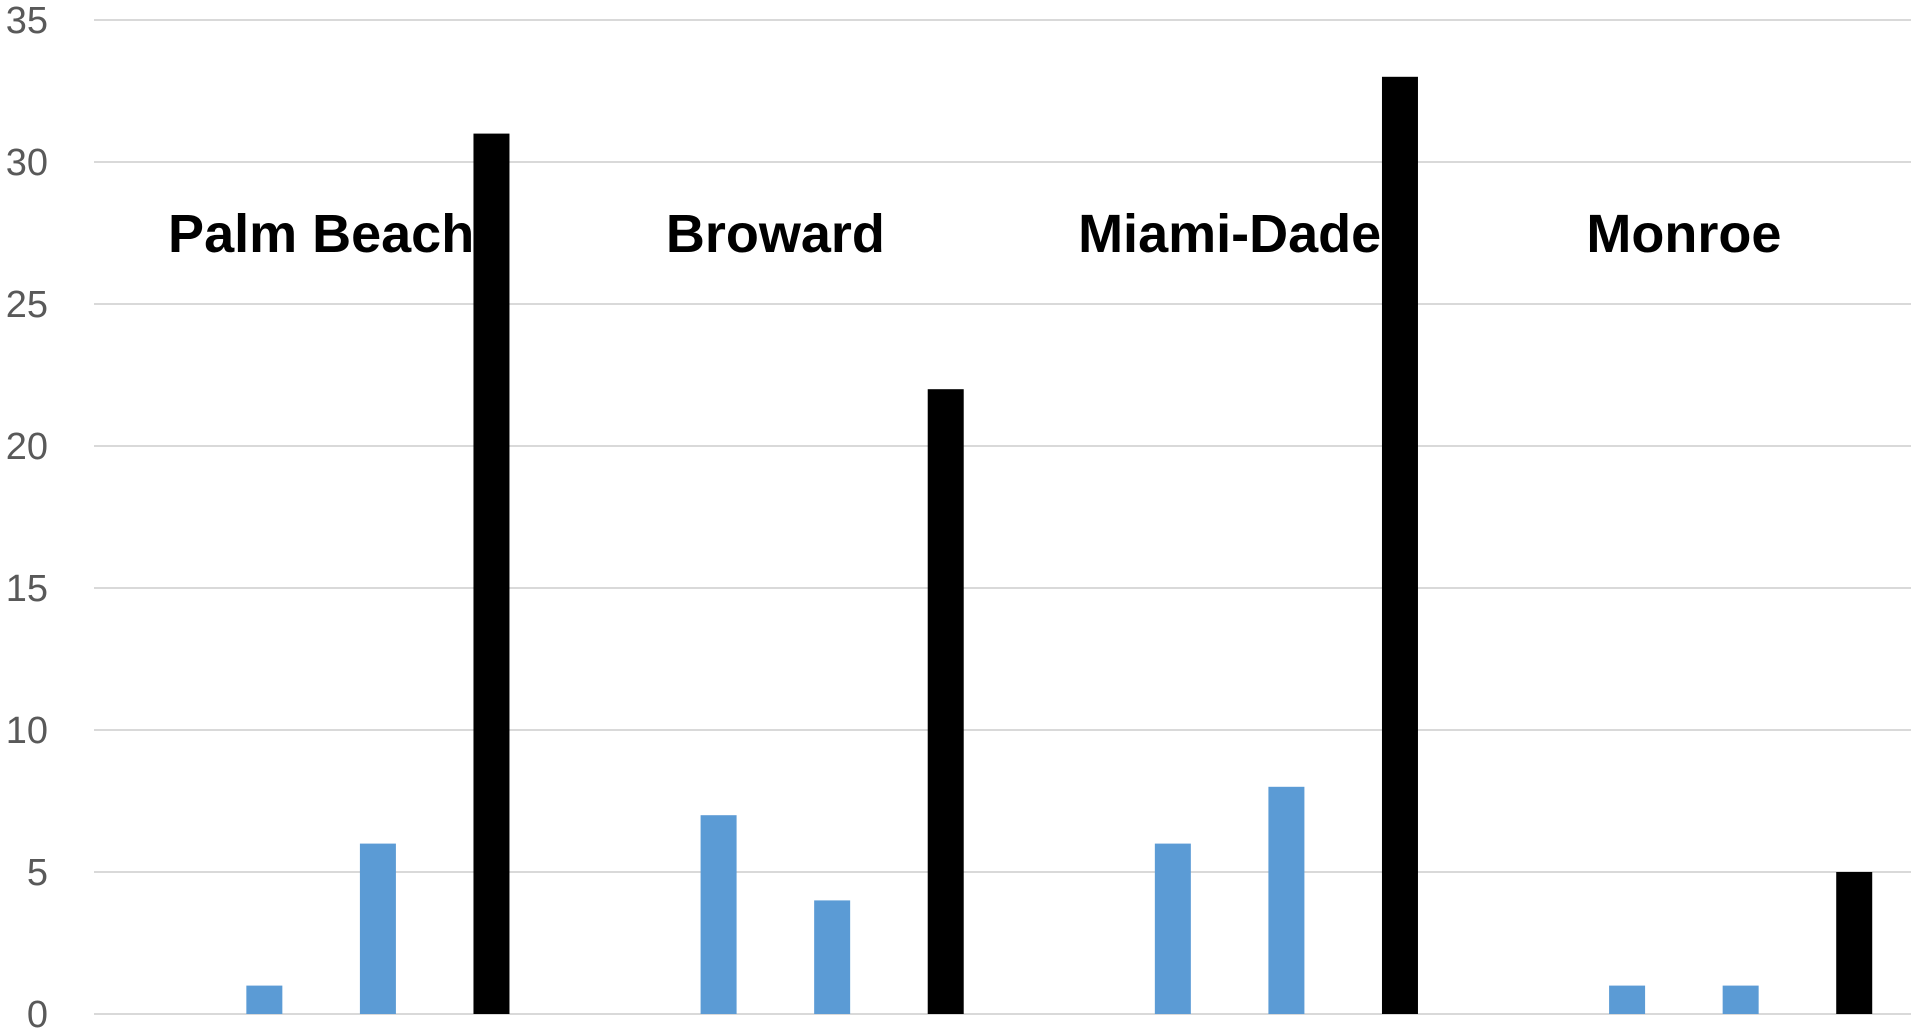 Image resolution: width=1911 pixels, height=1031 pixels. What do you see at coordinates (27, 163) in the screenshot?
I see `y-tick-label: 30` at bounding box center [27, 163].